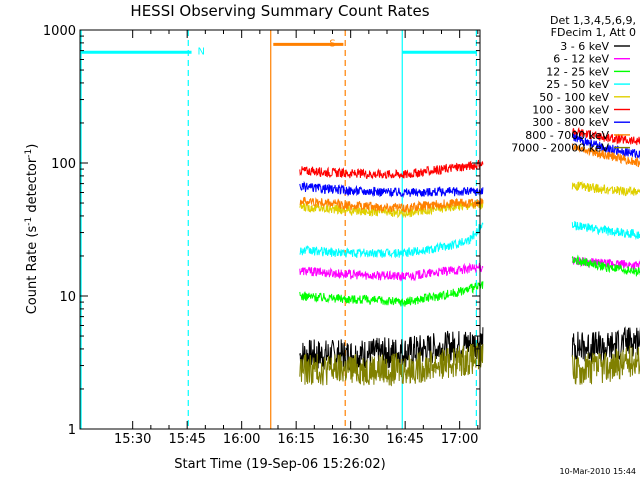 This screenshot has width=640, height=480. Describe the element at coordinates (593, 32) in the screenshot. I see `legend-header-line-2: FDecim 1, Att 0` at that location.